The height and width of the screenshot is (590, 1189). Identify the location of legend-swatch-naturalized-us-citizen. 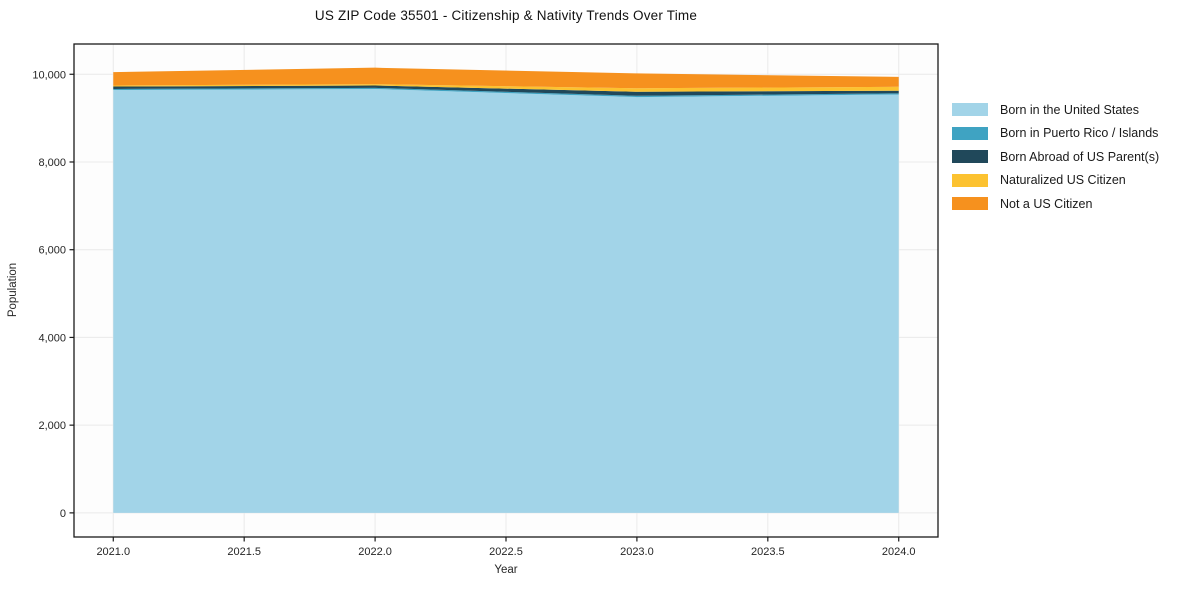
(970, 180).